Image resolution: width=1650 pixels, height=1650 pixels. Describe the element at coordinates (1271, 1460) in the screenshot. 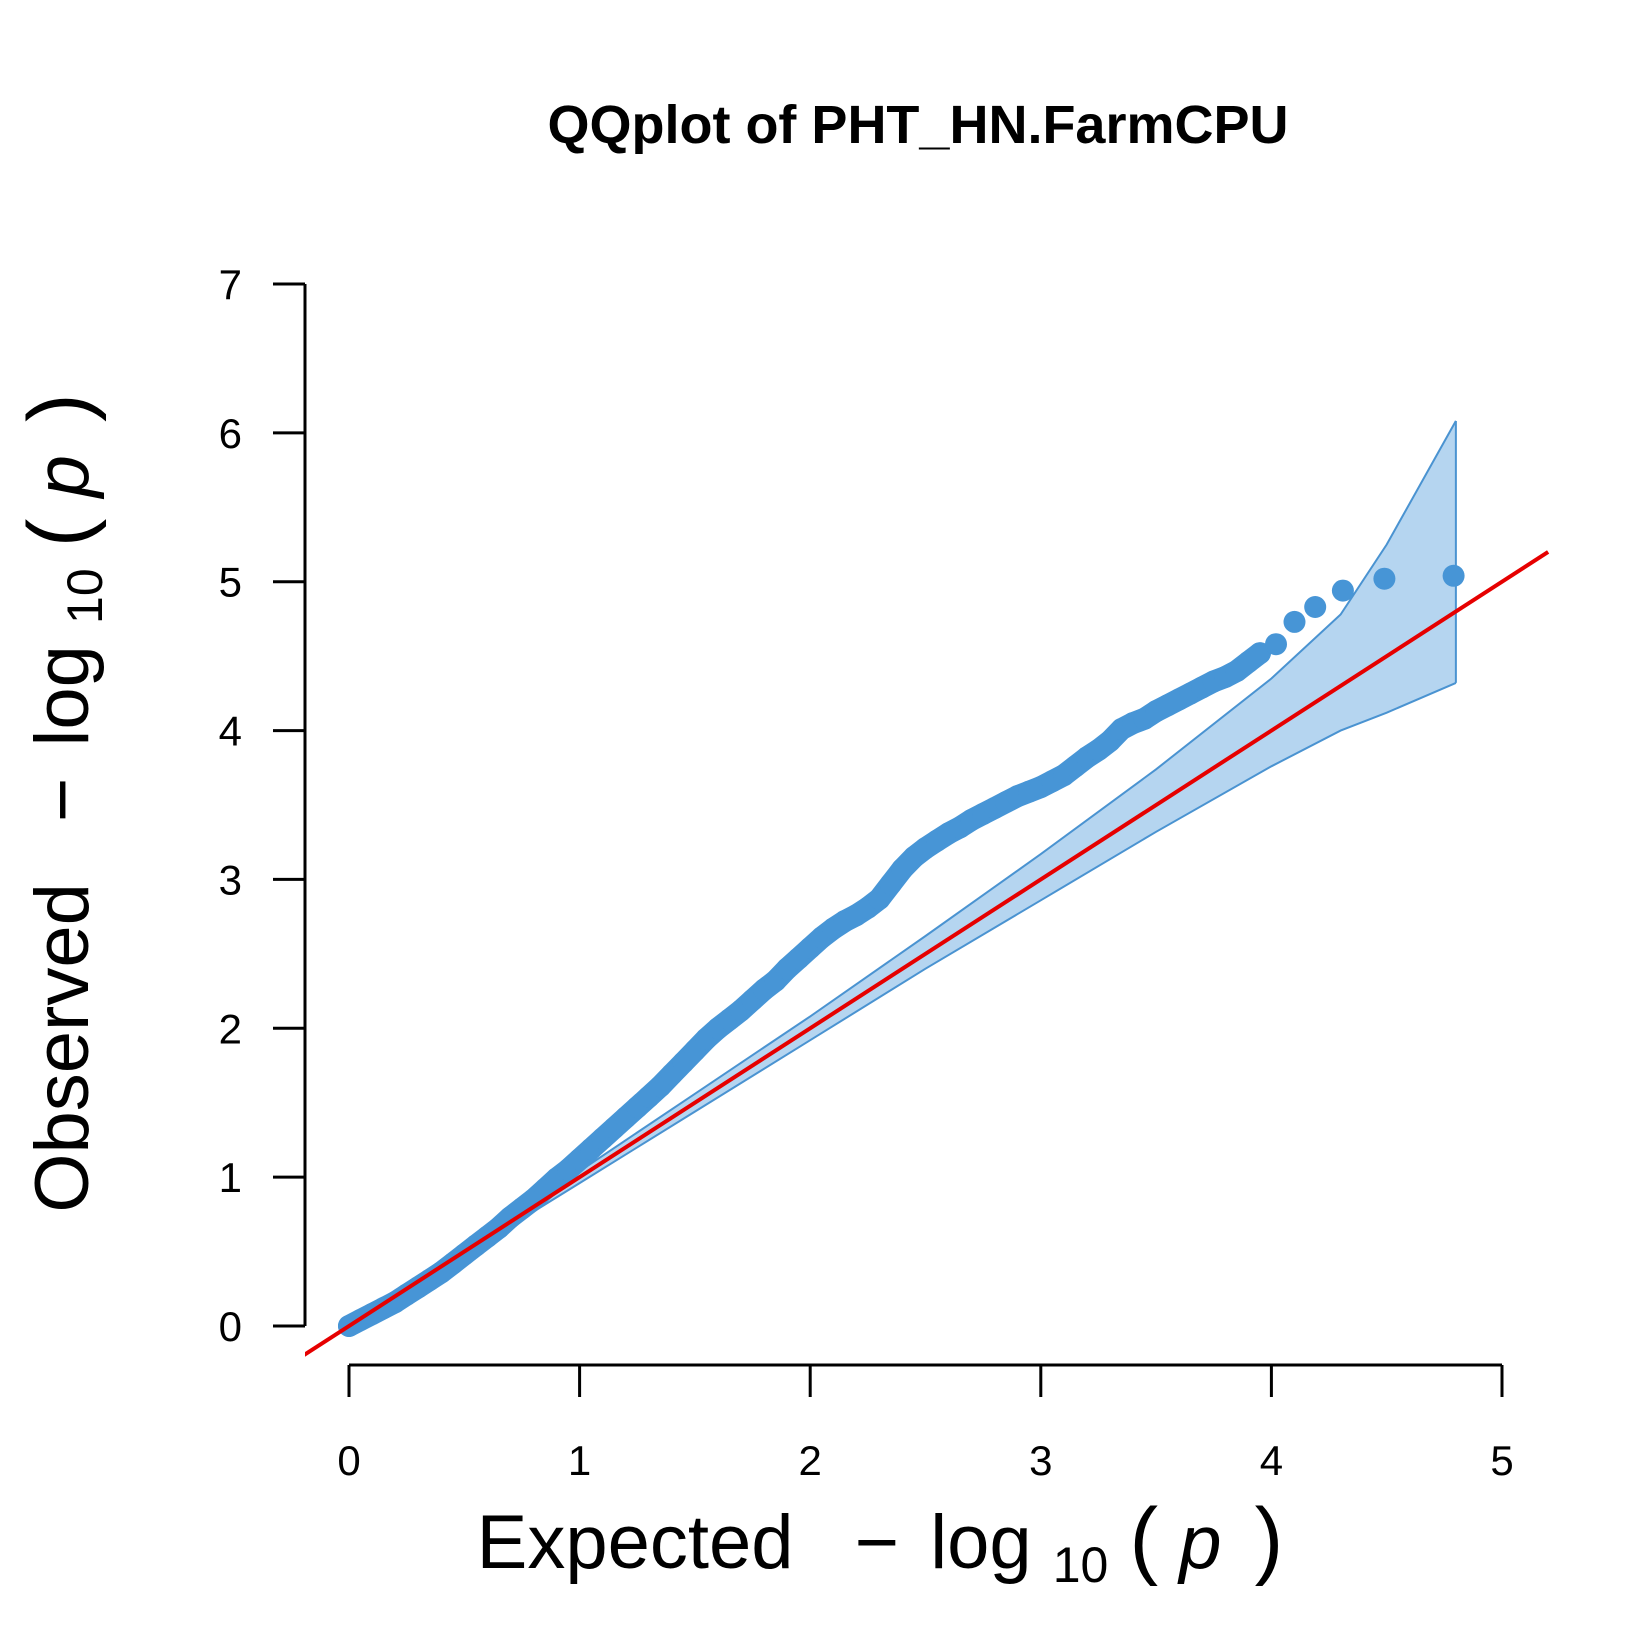

I see `x-tick-label: 4` at that location.